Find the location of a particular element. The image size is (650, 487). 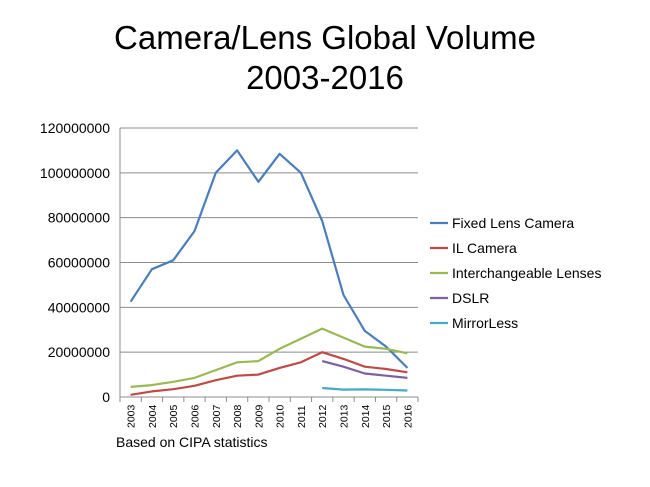

x-tick-label: 2007 is located at coordinates (217, 416).